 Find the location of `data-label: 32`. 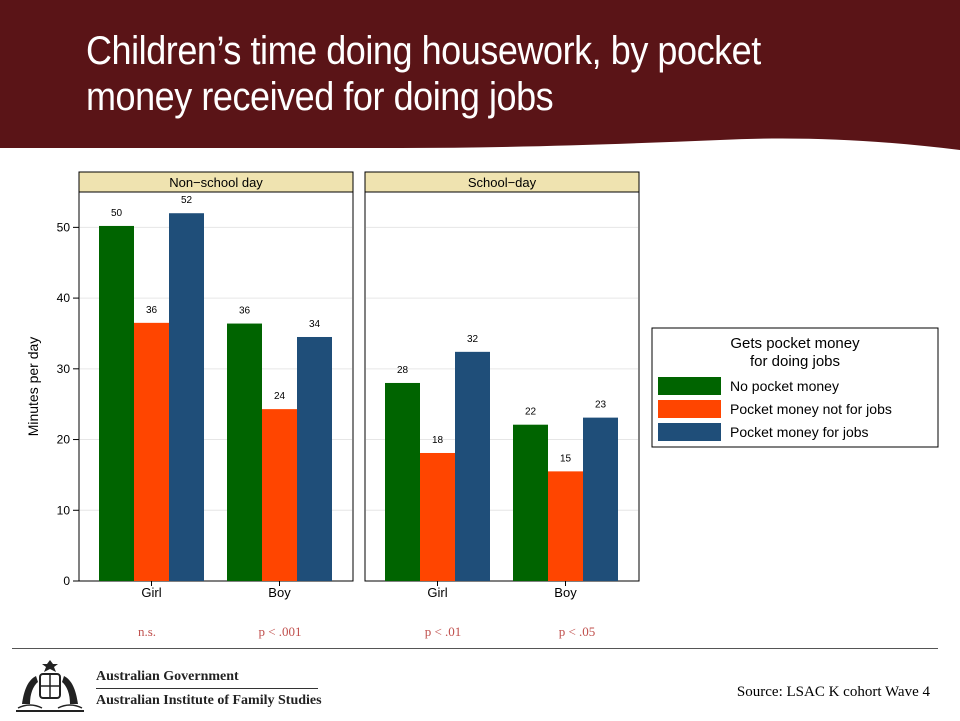

data-label: 32 is located at coordinates (473, 339).